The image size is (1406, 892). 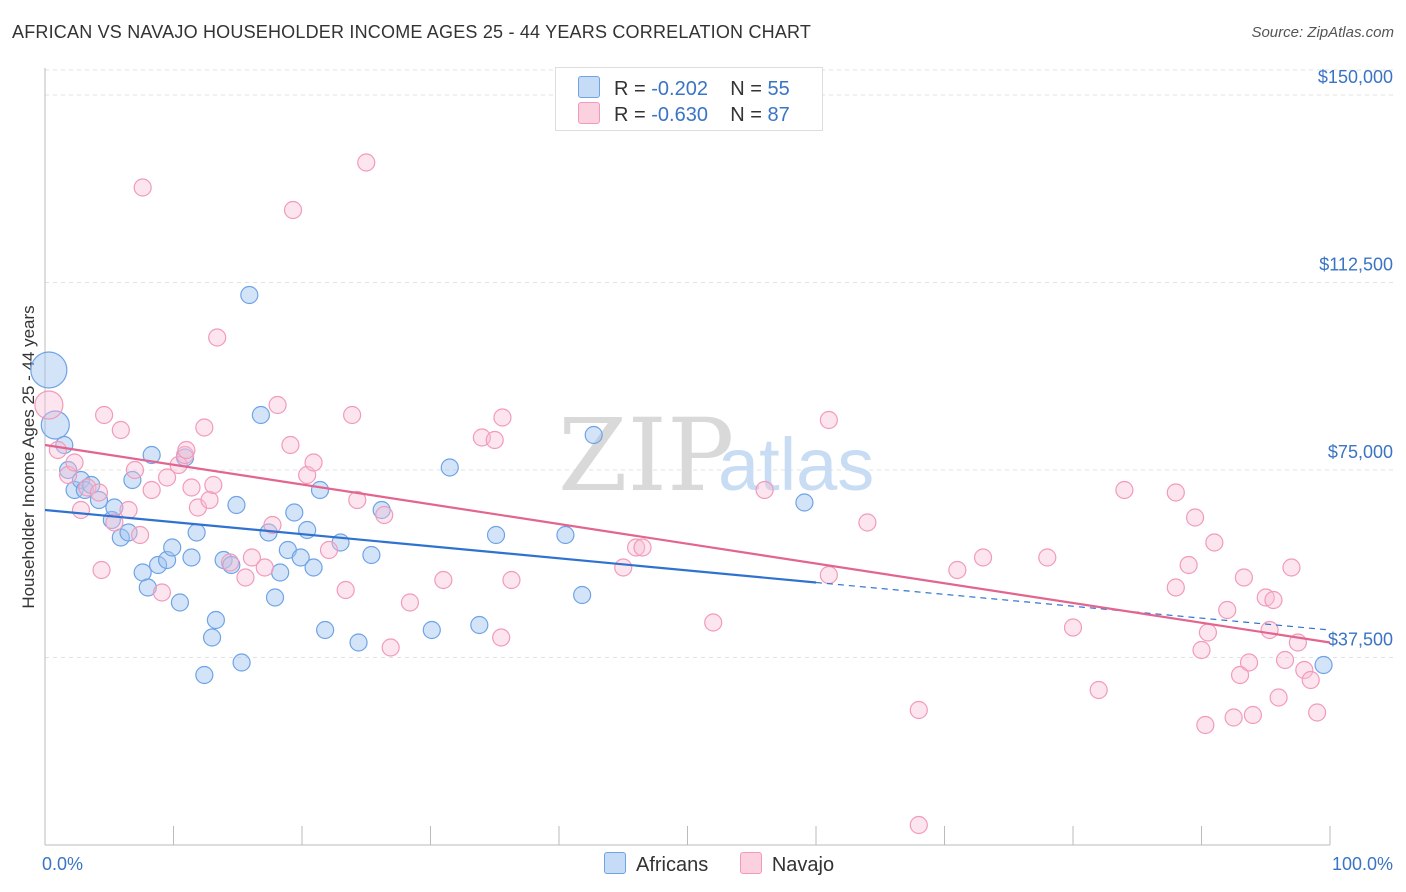 What do you see at coordinates (684, 89) in the screenshot?
I see `legend-row-africans: R = -0.202 N = 55` at bounding box center [684, 89].